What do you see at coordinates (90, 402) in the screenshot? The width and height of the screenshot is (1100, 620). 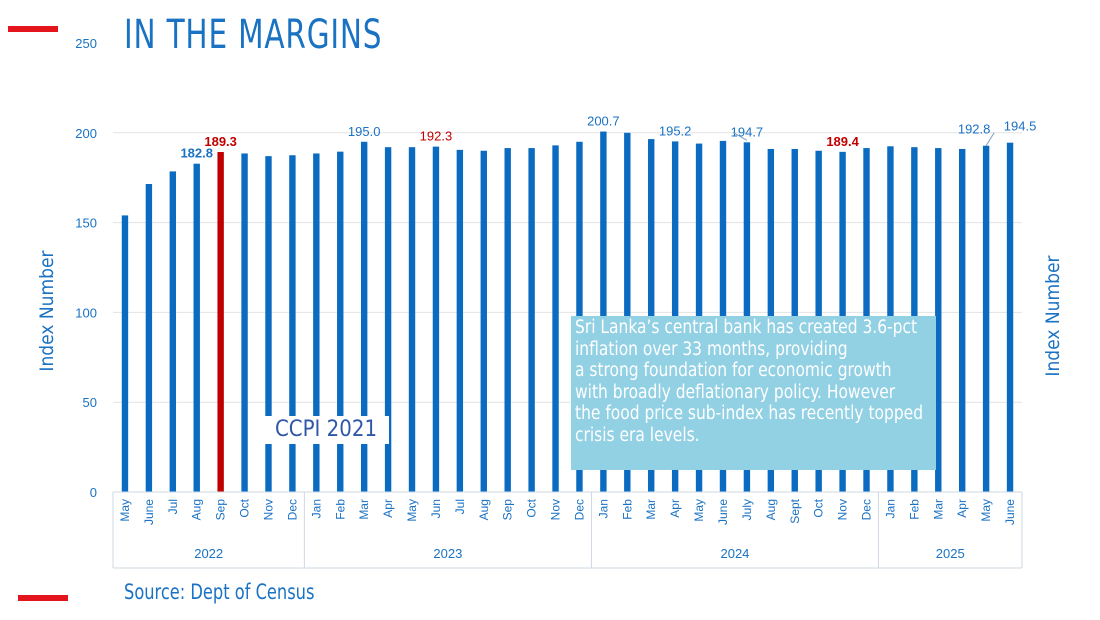 I see `y-tick-label: 50` at bounding box center [90, 402].